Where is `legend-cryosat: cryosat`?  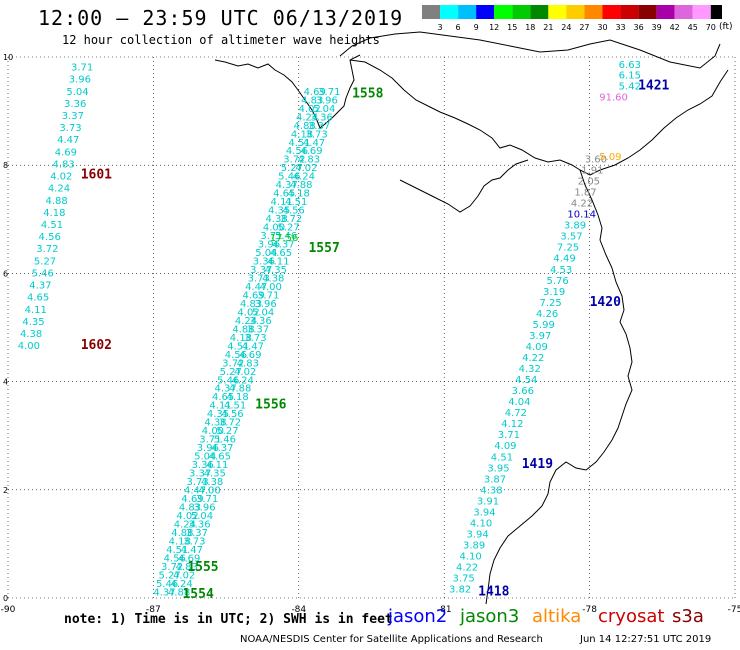
legend-cryosat: cryosat is located at coordinates (631, 616).